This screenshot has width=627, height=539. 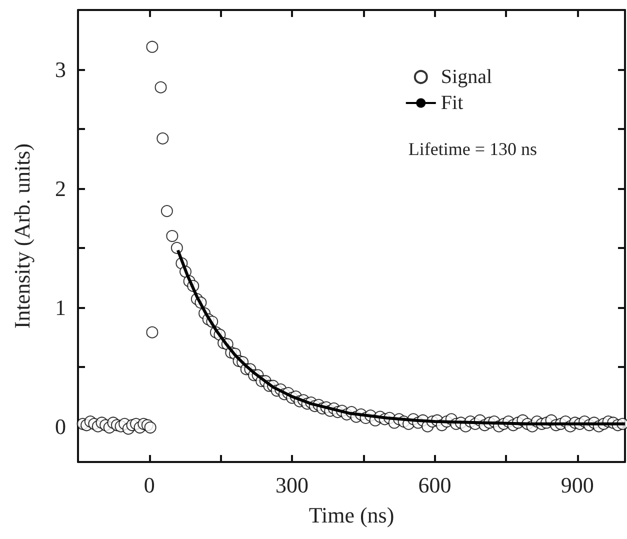 I want to click on x-tick-label: 600, so click(x=435, y=485).